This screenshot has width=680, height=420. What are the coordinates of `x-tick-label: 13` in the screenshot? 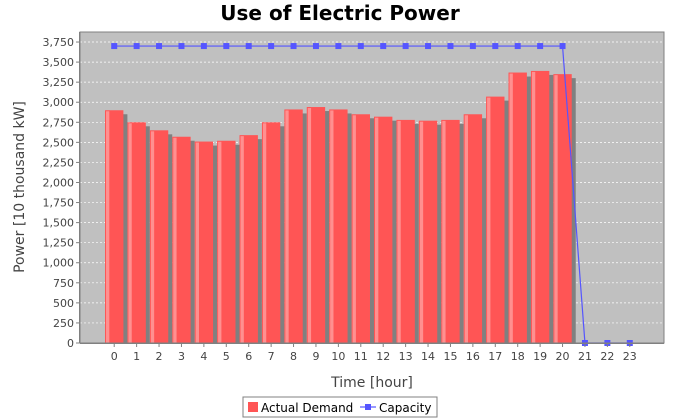 It's located at (406, 356).